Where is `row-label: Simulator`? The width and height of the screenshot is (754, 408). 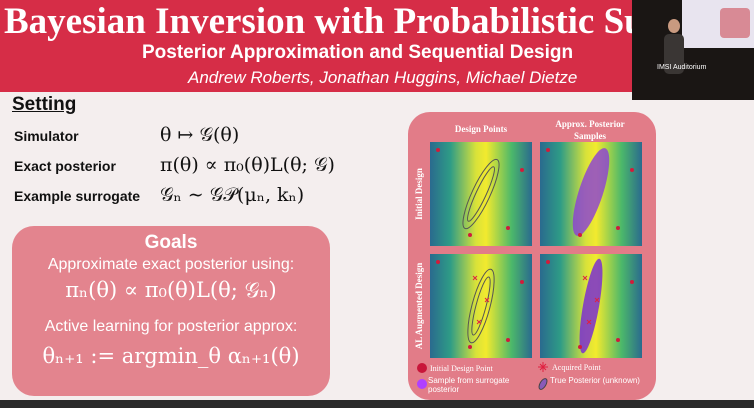
row-label: Simulator is located at coordinates (46, 136).